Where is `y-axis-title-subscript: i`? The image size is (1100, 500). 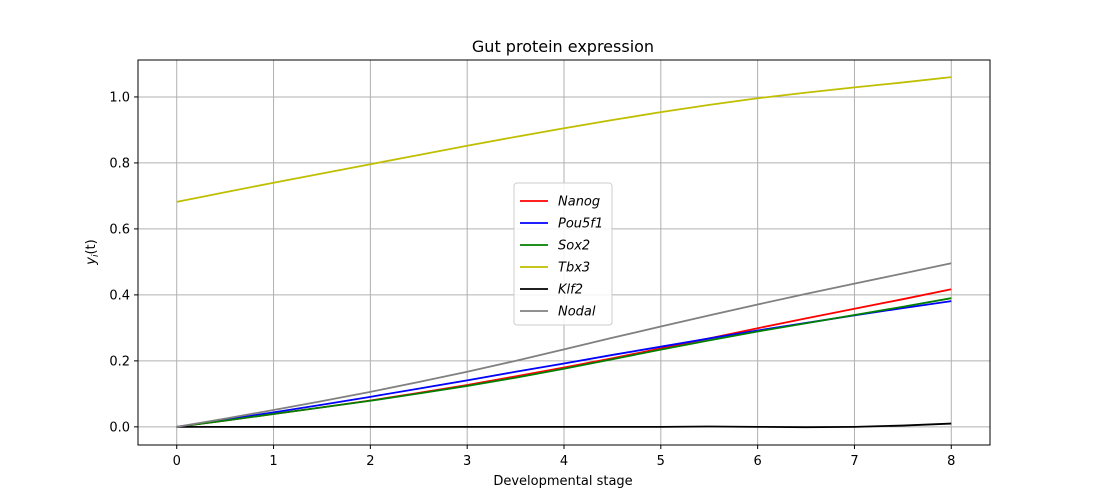
y-axis-title-subscript: i is located at coordinates (96, 255).